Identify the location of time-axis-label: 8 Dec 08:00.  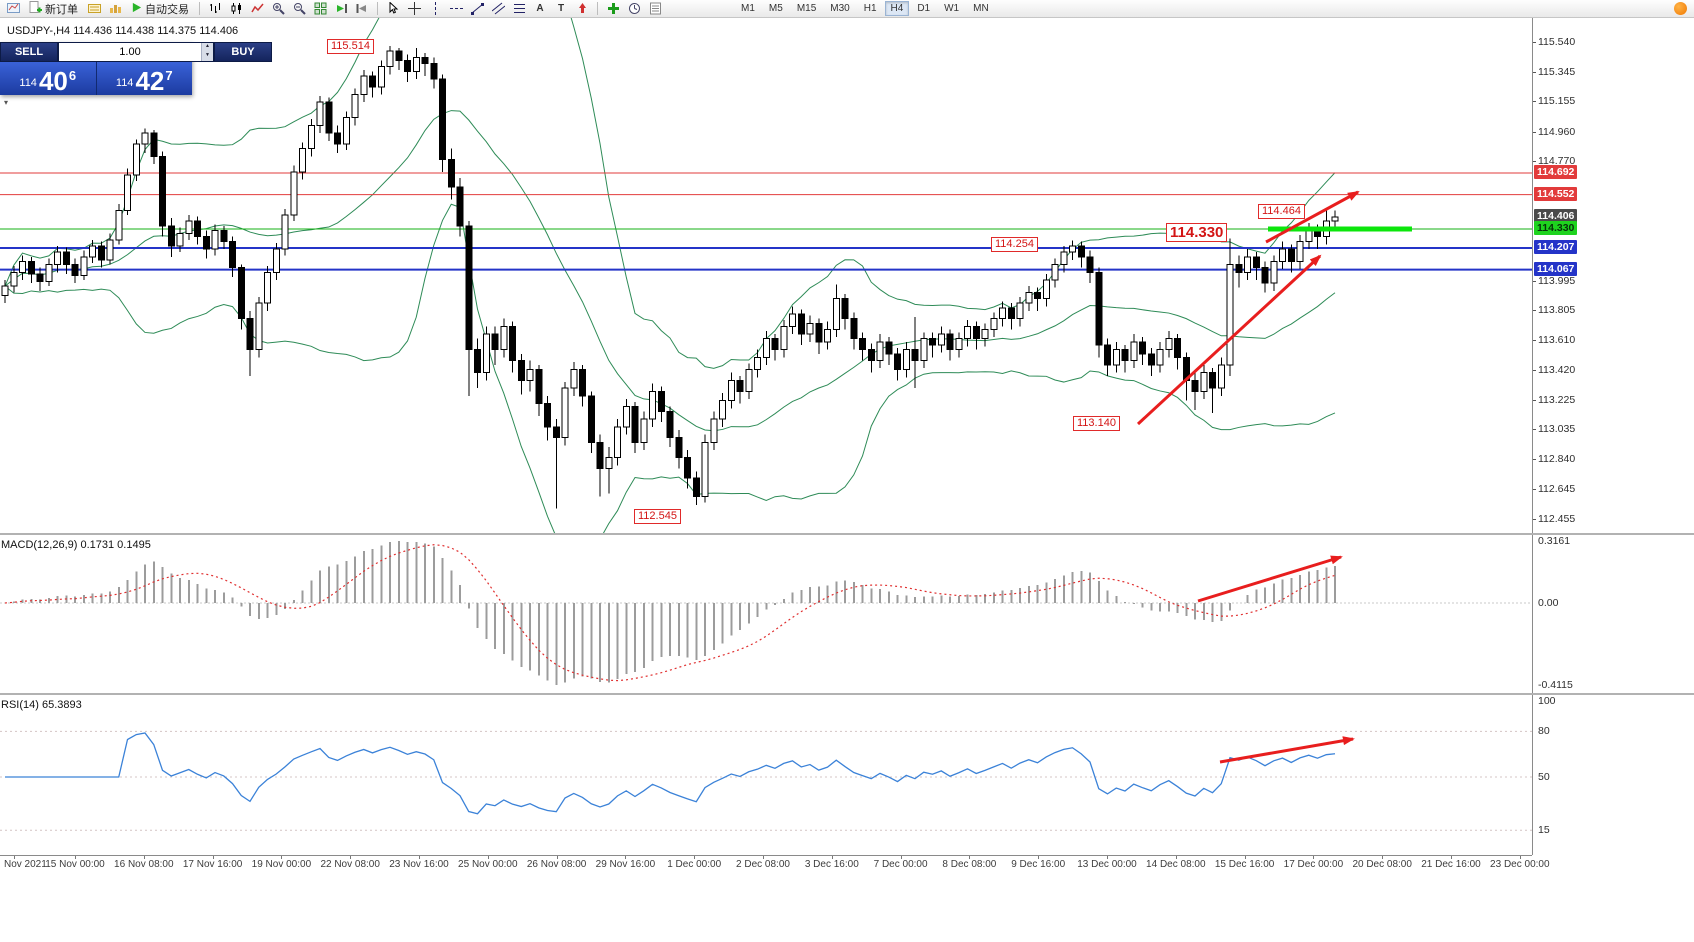
(969, 864).